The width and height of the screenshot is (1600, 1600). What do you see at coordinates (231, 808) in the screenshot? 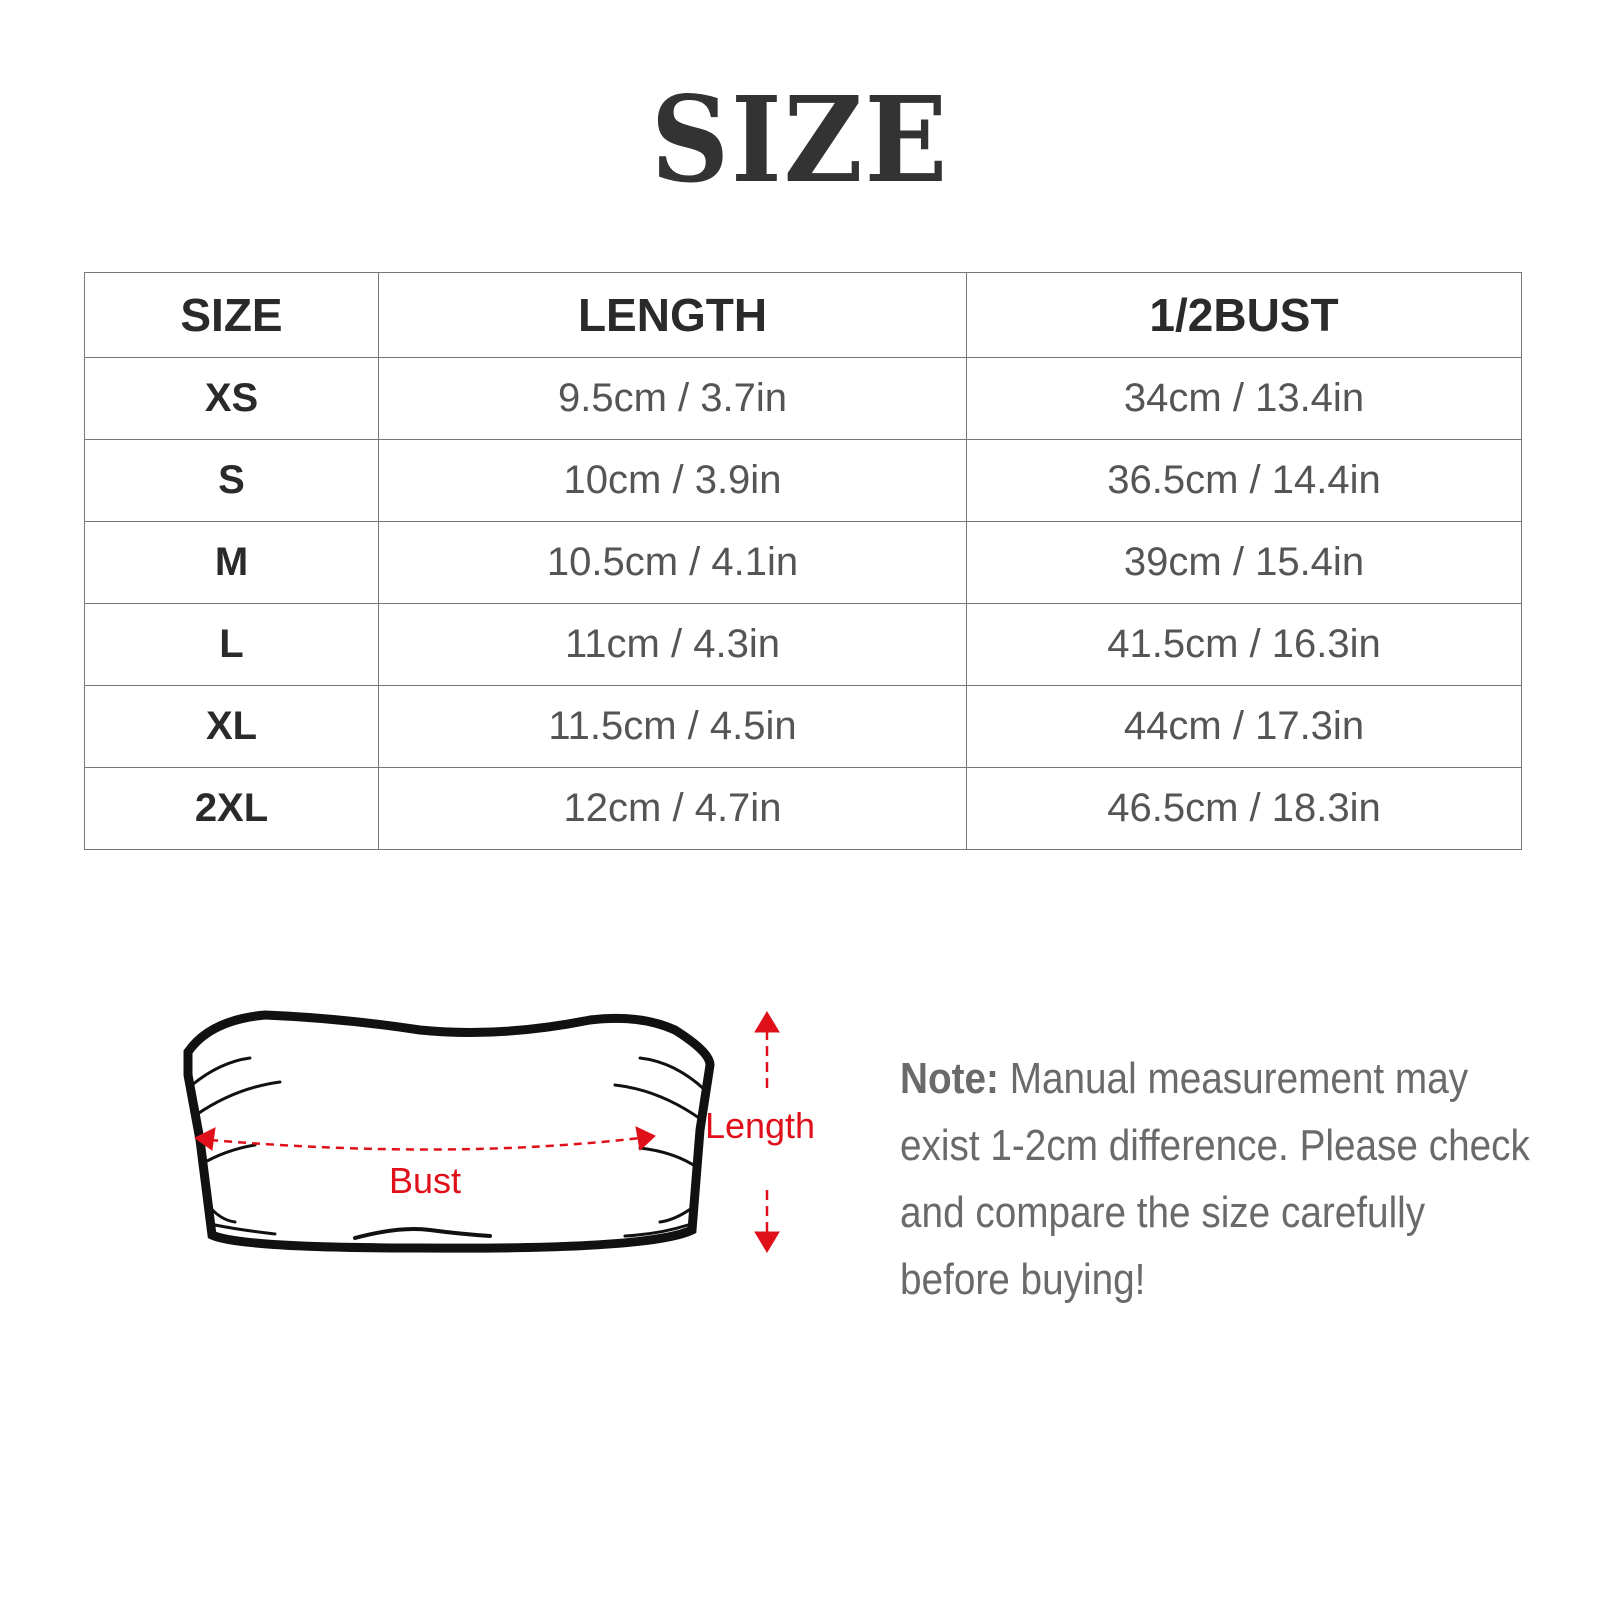
I see `size-cell: 2XL` at bounding box center [231, 808].